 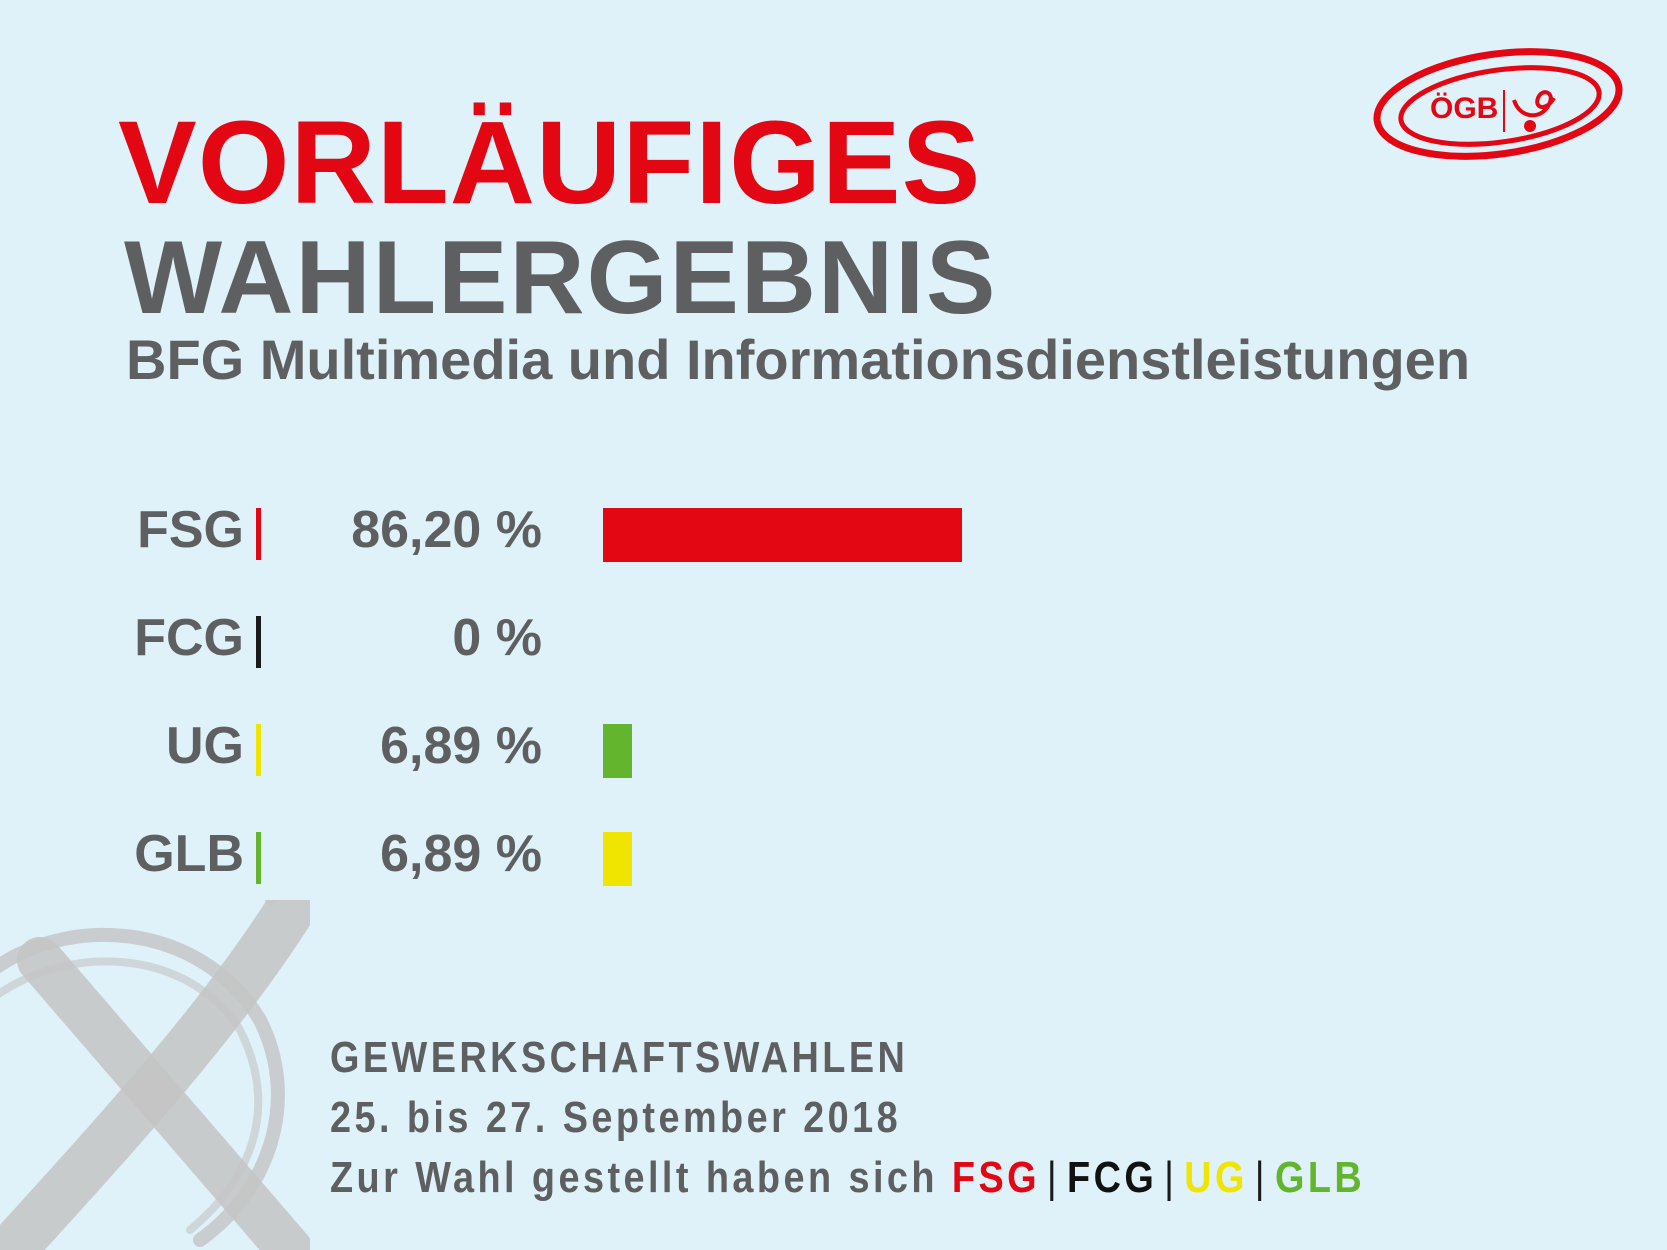 I want to click on footer-party-fcg: FCG, so click(x=1112, y=1177).